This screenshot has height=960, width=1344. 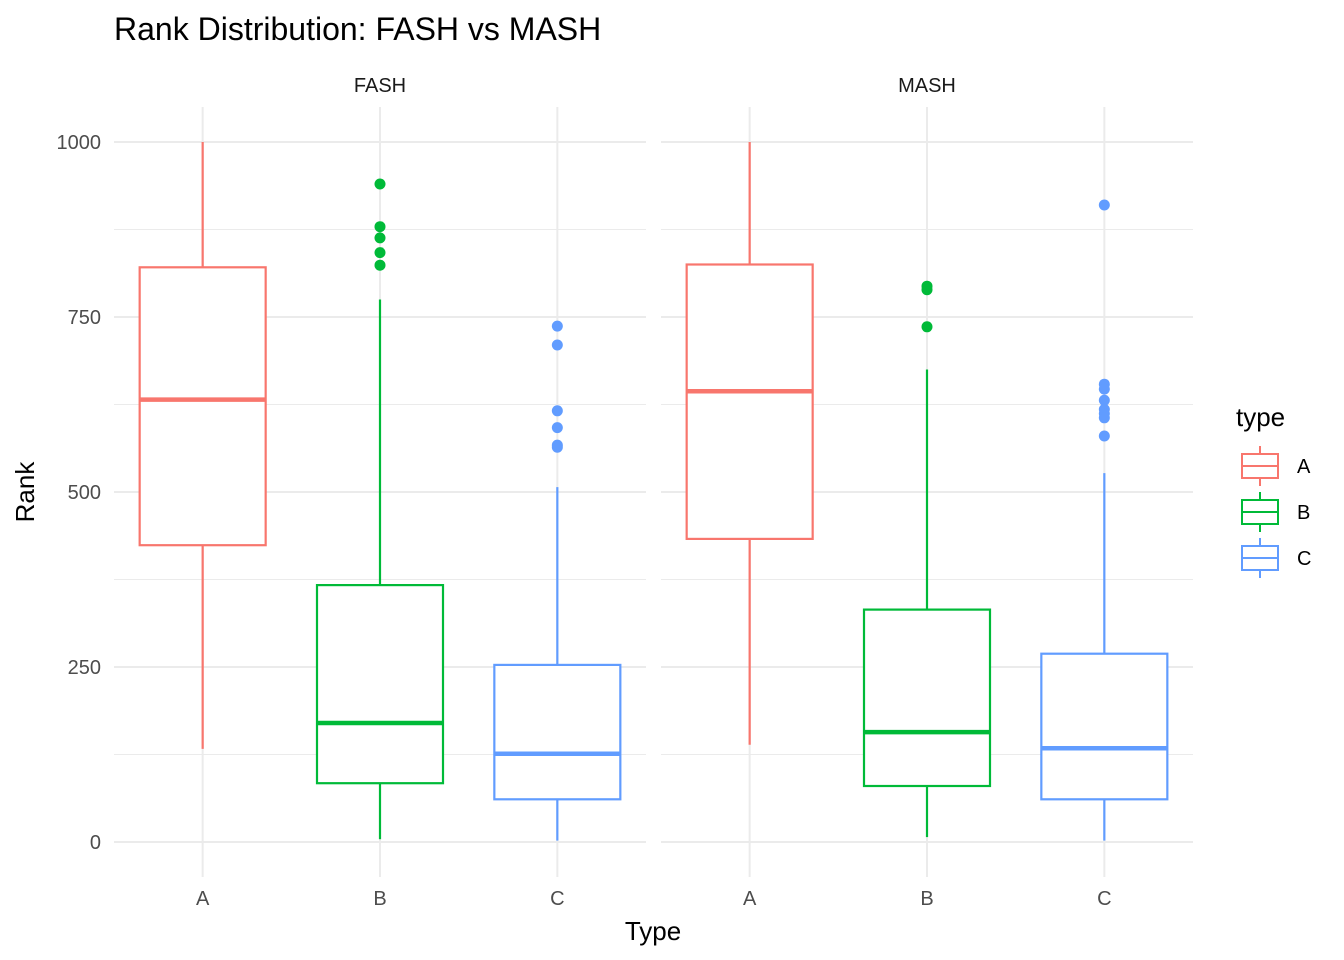 What do you see at coordinates (1304, 559) in the screenshot?
I see `legend-label-c: C` at bounding box center [1304, 559].